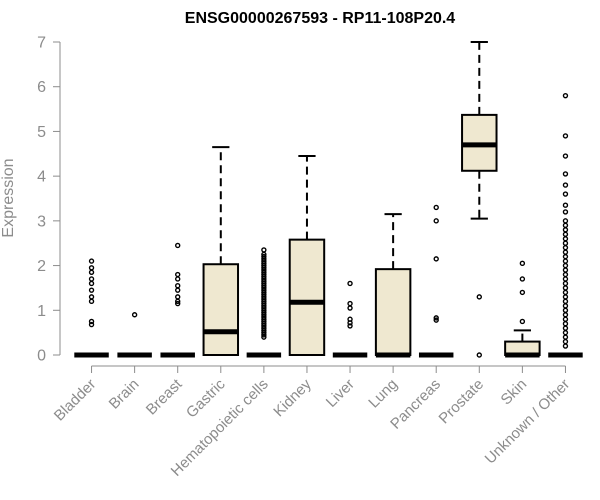 The height and width of the screenshot is (500, 600). I want to click on y-axis: 0 1 2 3 4 5 6 7, so click(49, 200).